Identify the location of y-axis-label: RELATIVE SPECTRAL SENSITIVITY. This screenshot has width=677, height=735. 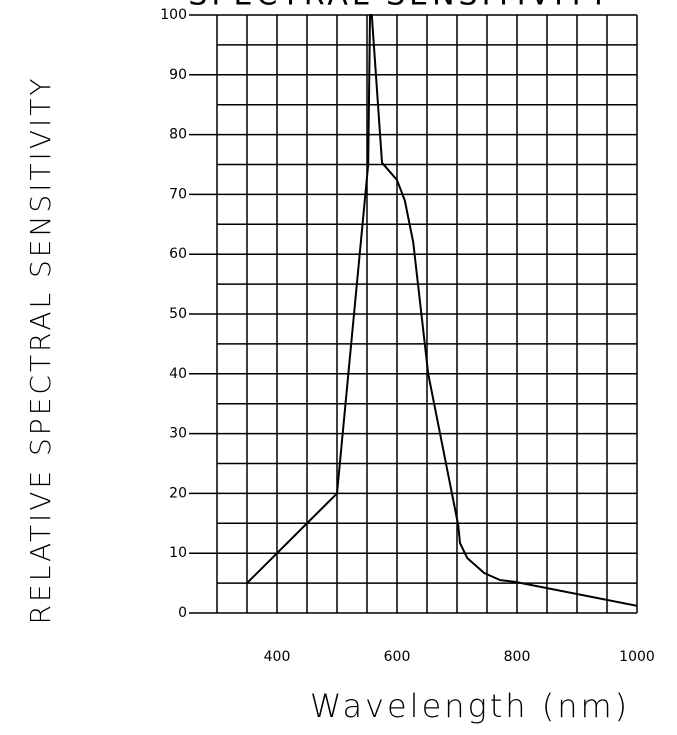
(40, 350).